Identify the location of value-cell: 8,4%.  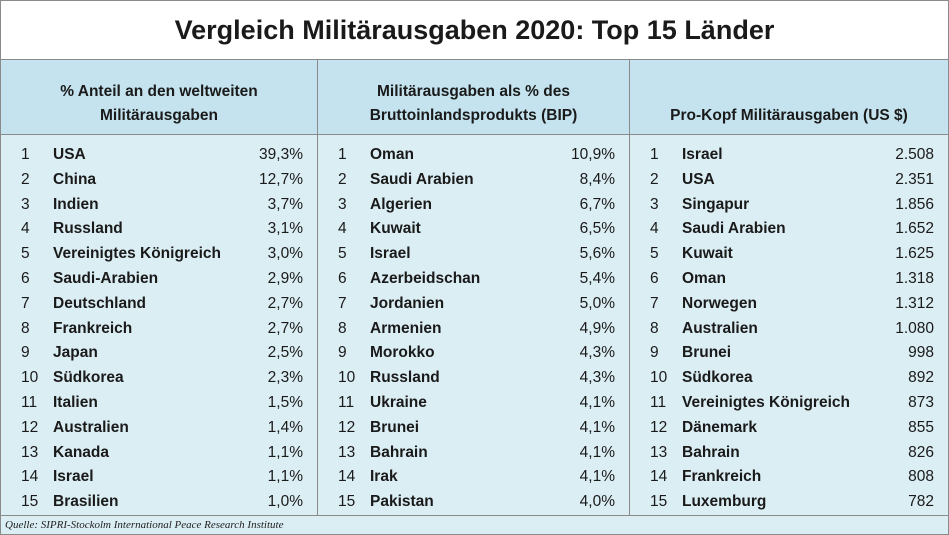
(597, 179).